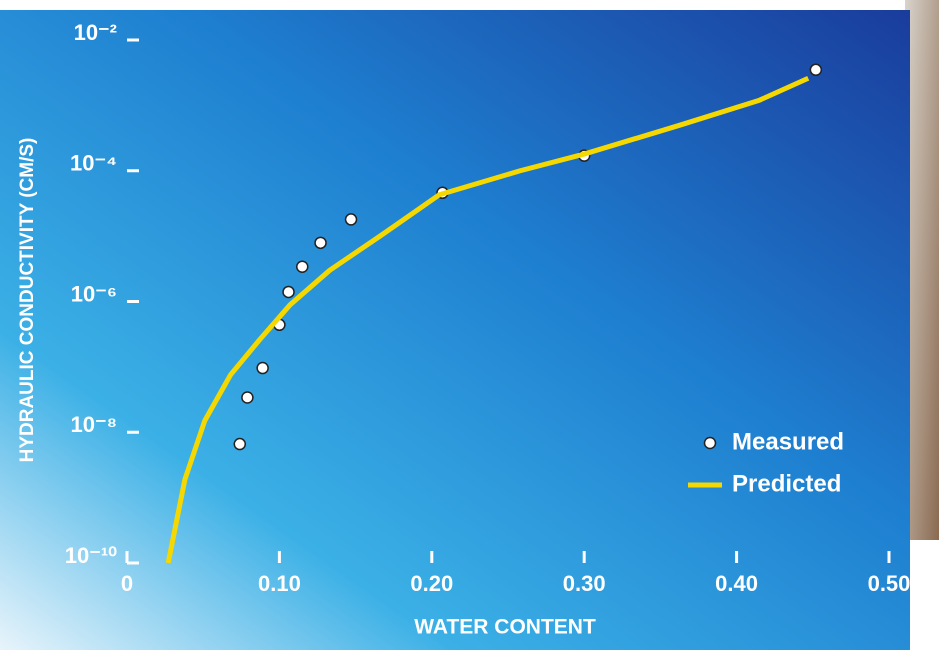 The height and width of the screenshot is (663, 939). I want to click on y-tick-label: 10⁻¹⁰, so click(91, 555).